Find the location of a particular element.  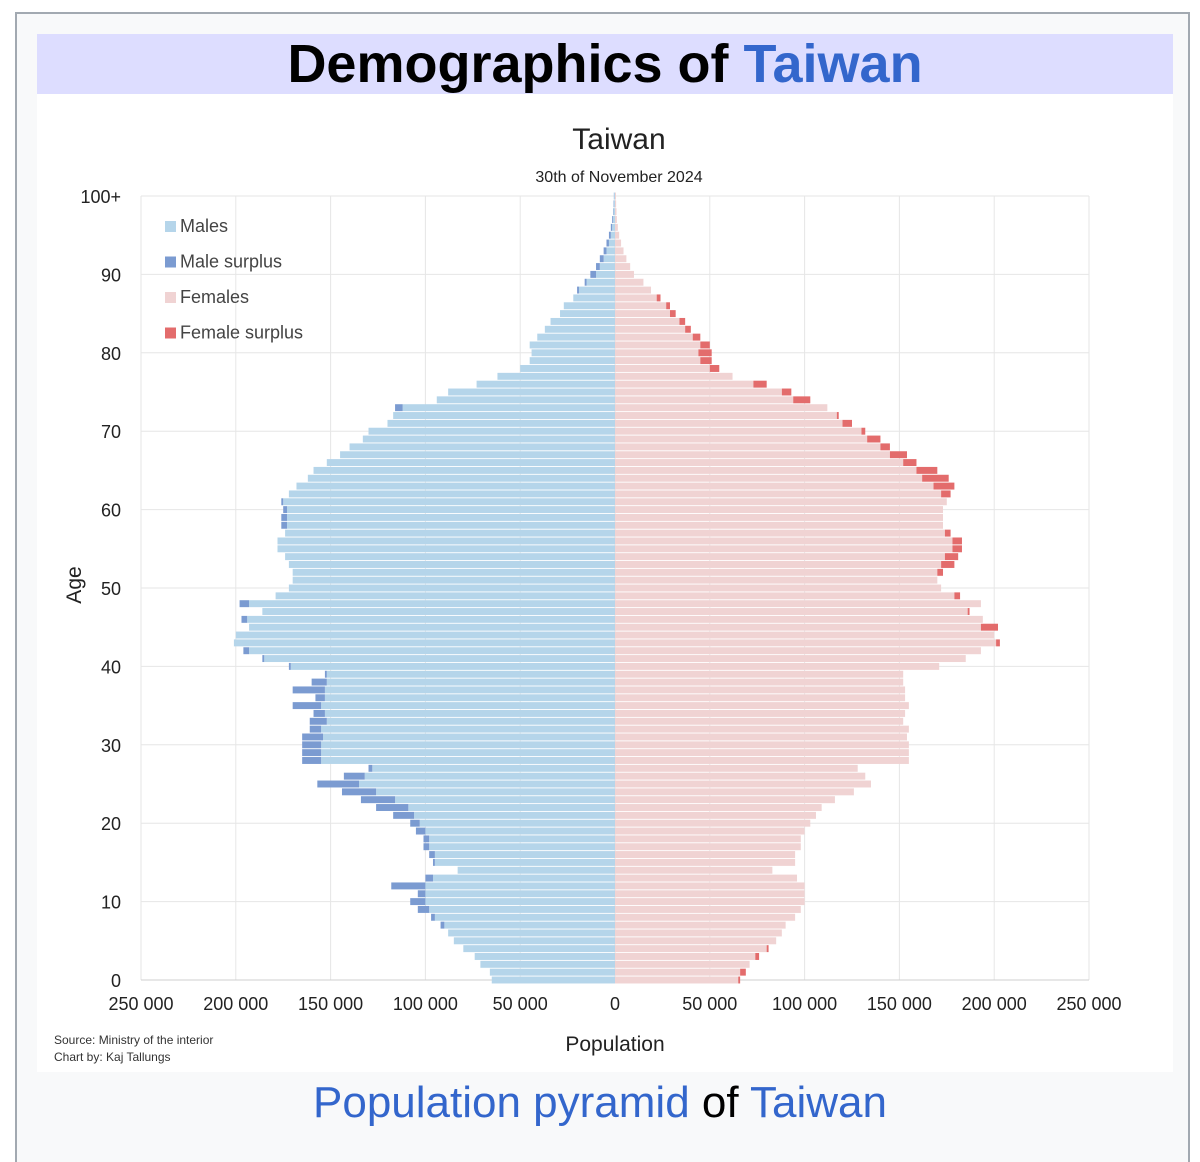

x-tick-label: 200 000 is located at coordinates (235, 1004).